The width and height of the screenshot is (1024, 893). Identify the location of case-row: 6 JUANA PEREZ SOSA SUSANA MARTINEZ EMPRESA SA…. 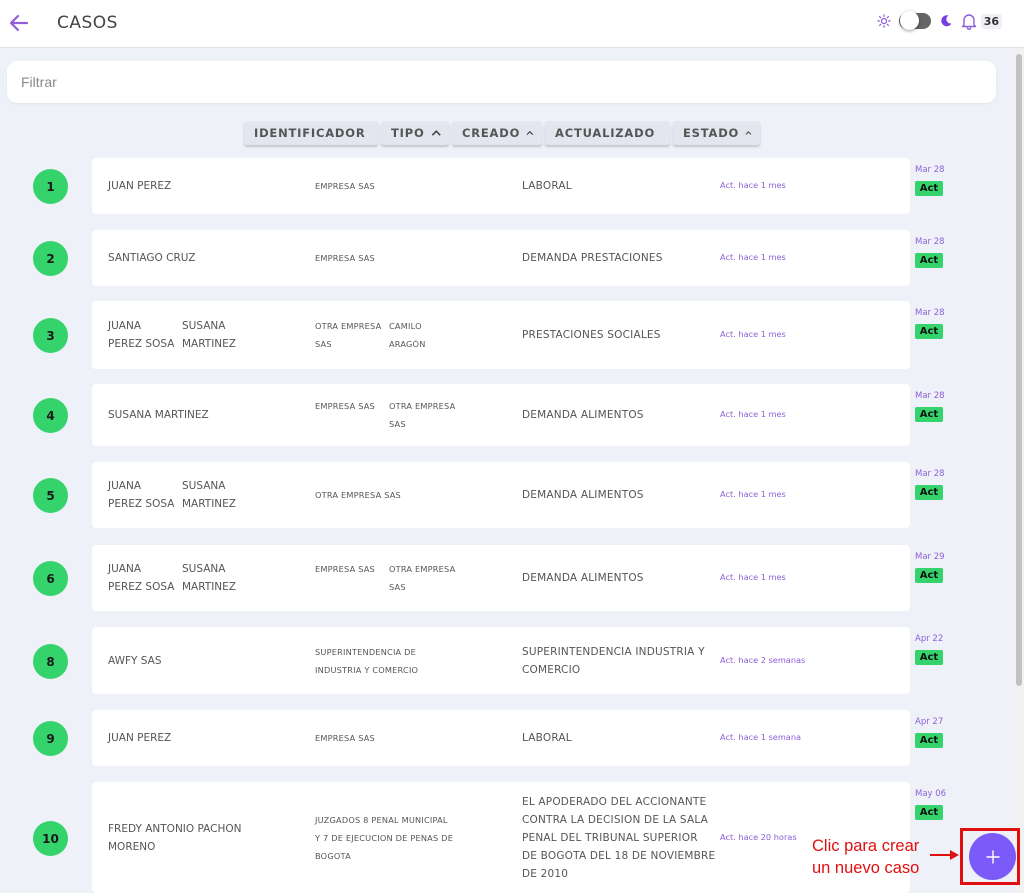
(500, 578).